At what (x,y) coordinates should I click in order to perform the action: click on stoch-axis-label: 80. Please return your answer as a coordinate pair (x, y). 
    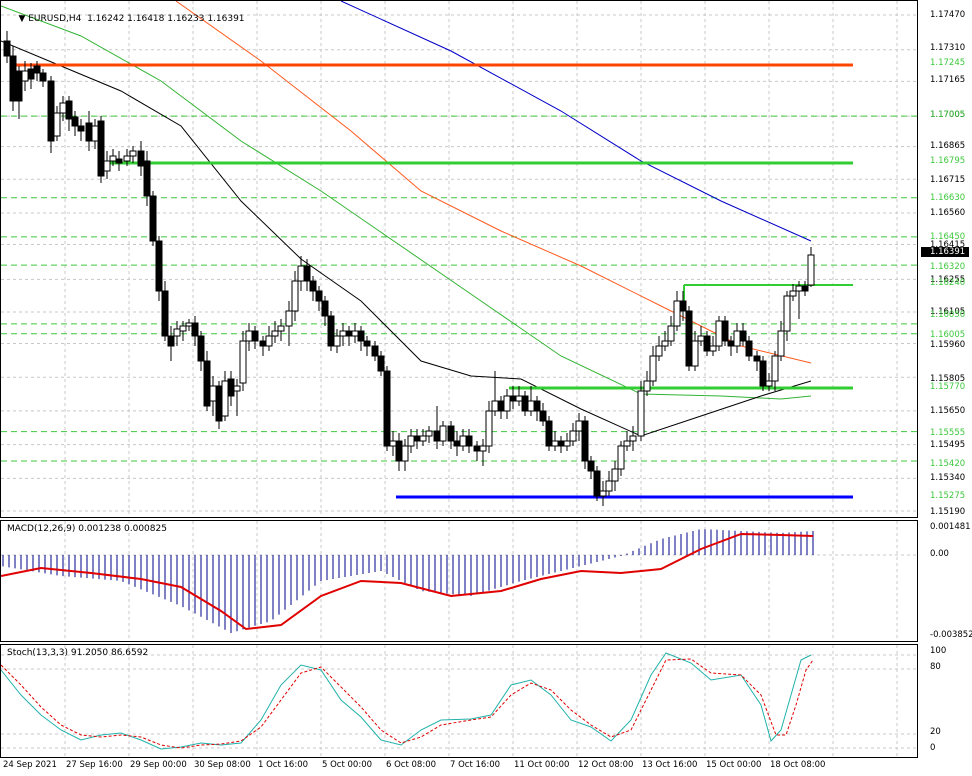
    Looking at the image, I should click on (935, 667).